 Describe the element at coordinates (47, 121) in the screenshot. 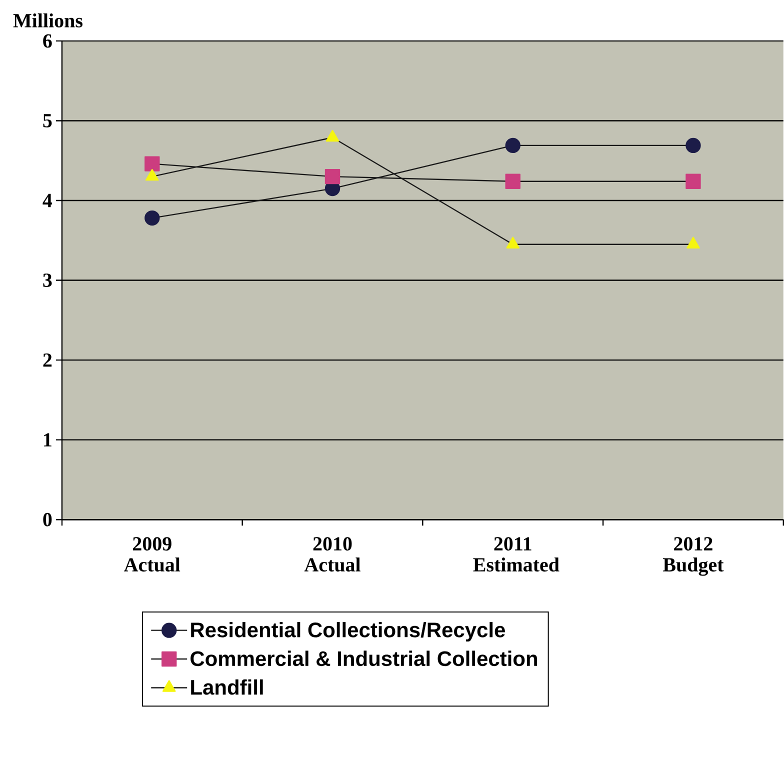

I see `y-tick-label: 5` at that location.